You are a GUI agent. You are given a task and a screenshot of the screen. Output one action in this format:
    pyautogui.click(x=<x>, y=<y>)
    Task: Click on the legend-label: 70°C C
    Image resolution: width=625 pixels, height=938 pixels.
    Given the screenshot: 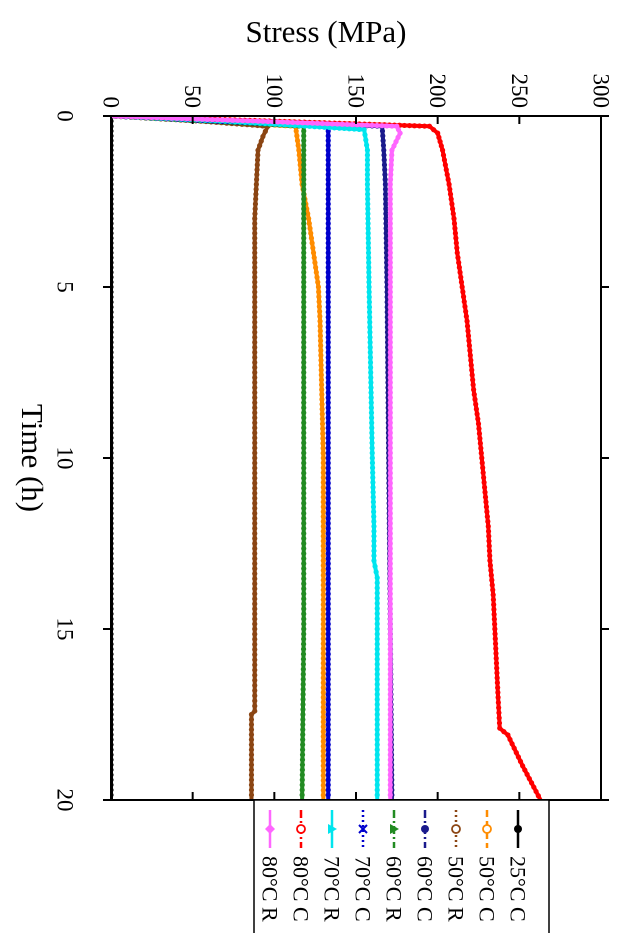 What is the action you would take?
    pyautogui.click(x=363, y=889)
    